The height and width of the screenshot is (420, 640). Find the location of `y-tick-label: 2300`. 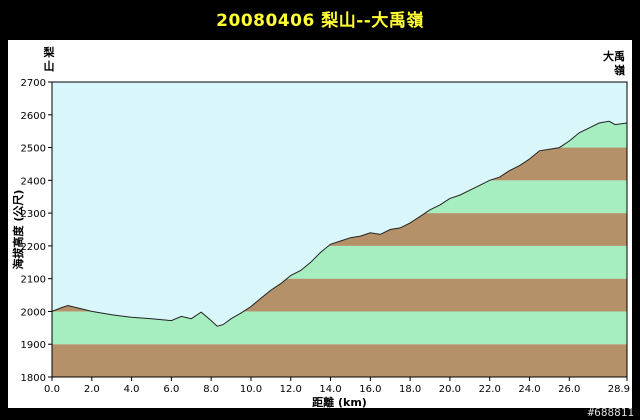

y-tick-label: 2300 is located at coordinates (33, 214).